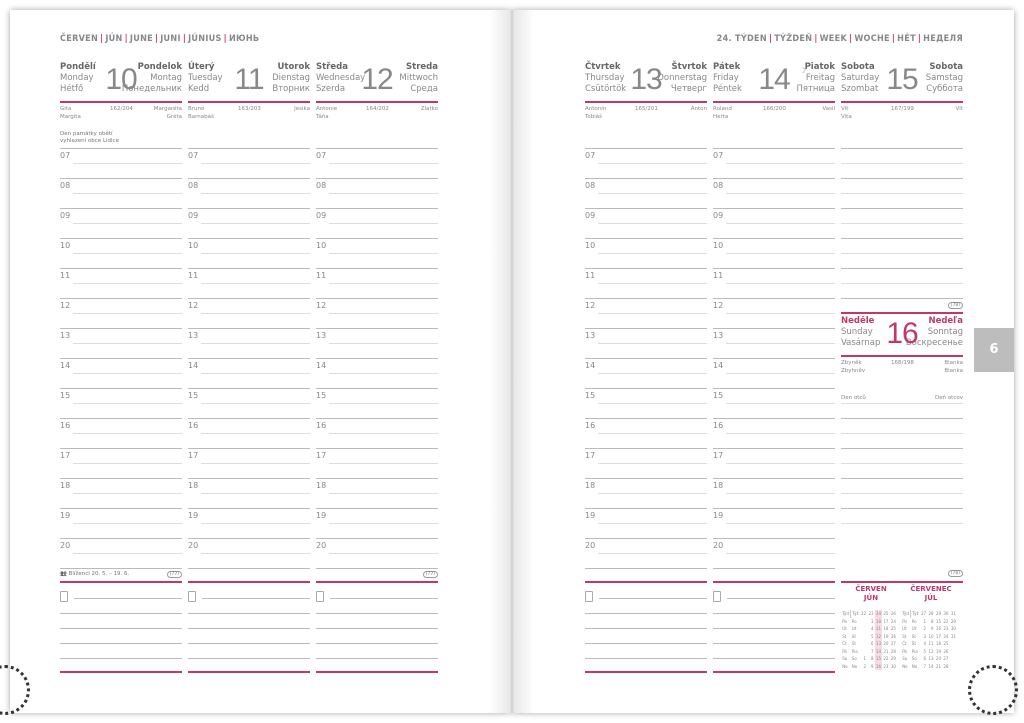 The image size is (1024, 723). Describe the element at coordinates (994, 350) in the screenshot. I see `month-tab: 6` at that location.